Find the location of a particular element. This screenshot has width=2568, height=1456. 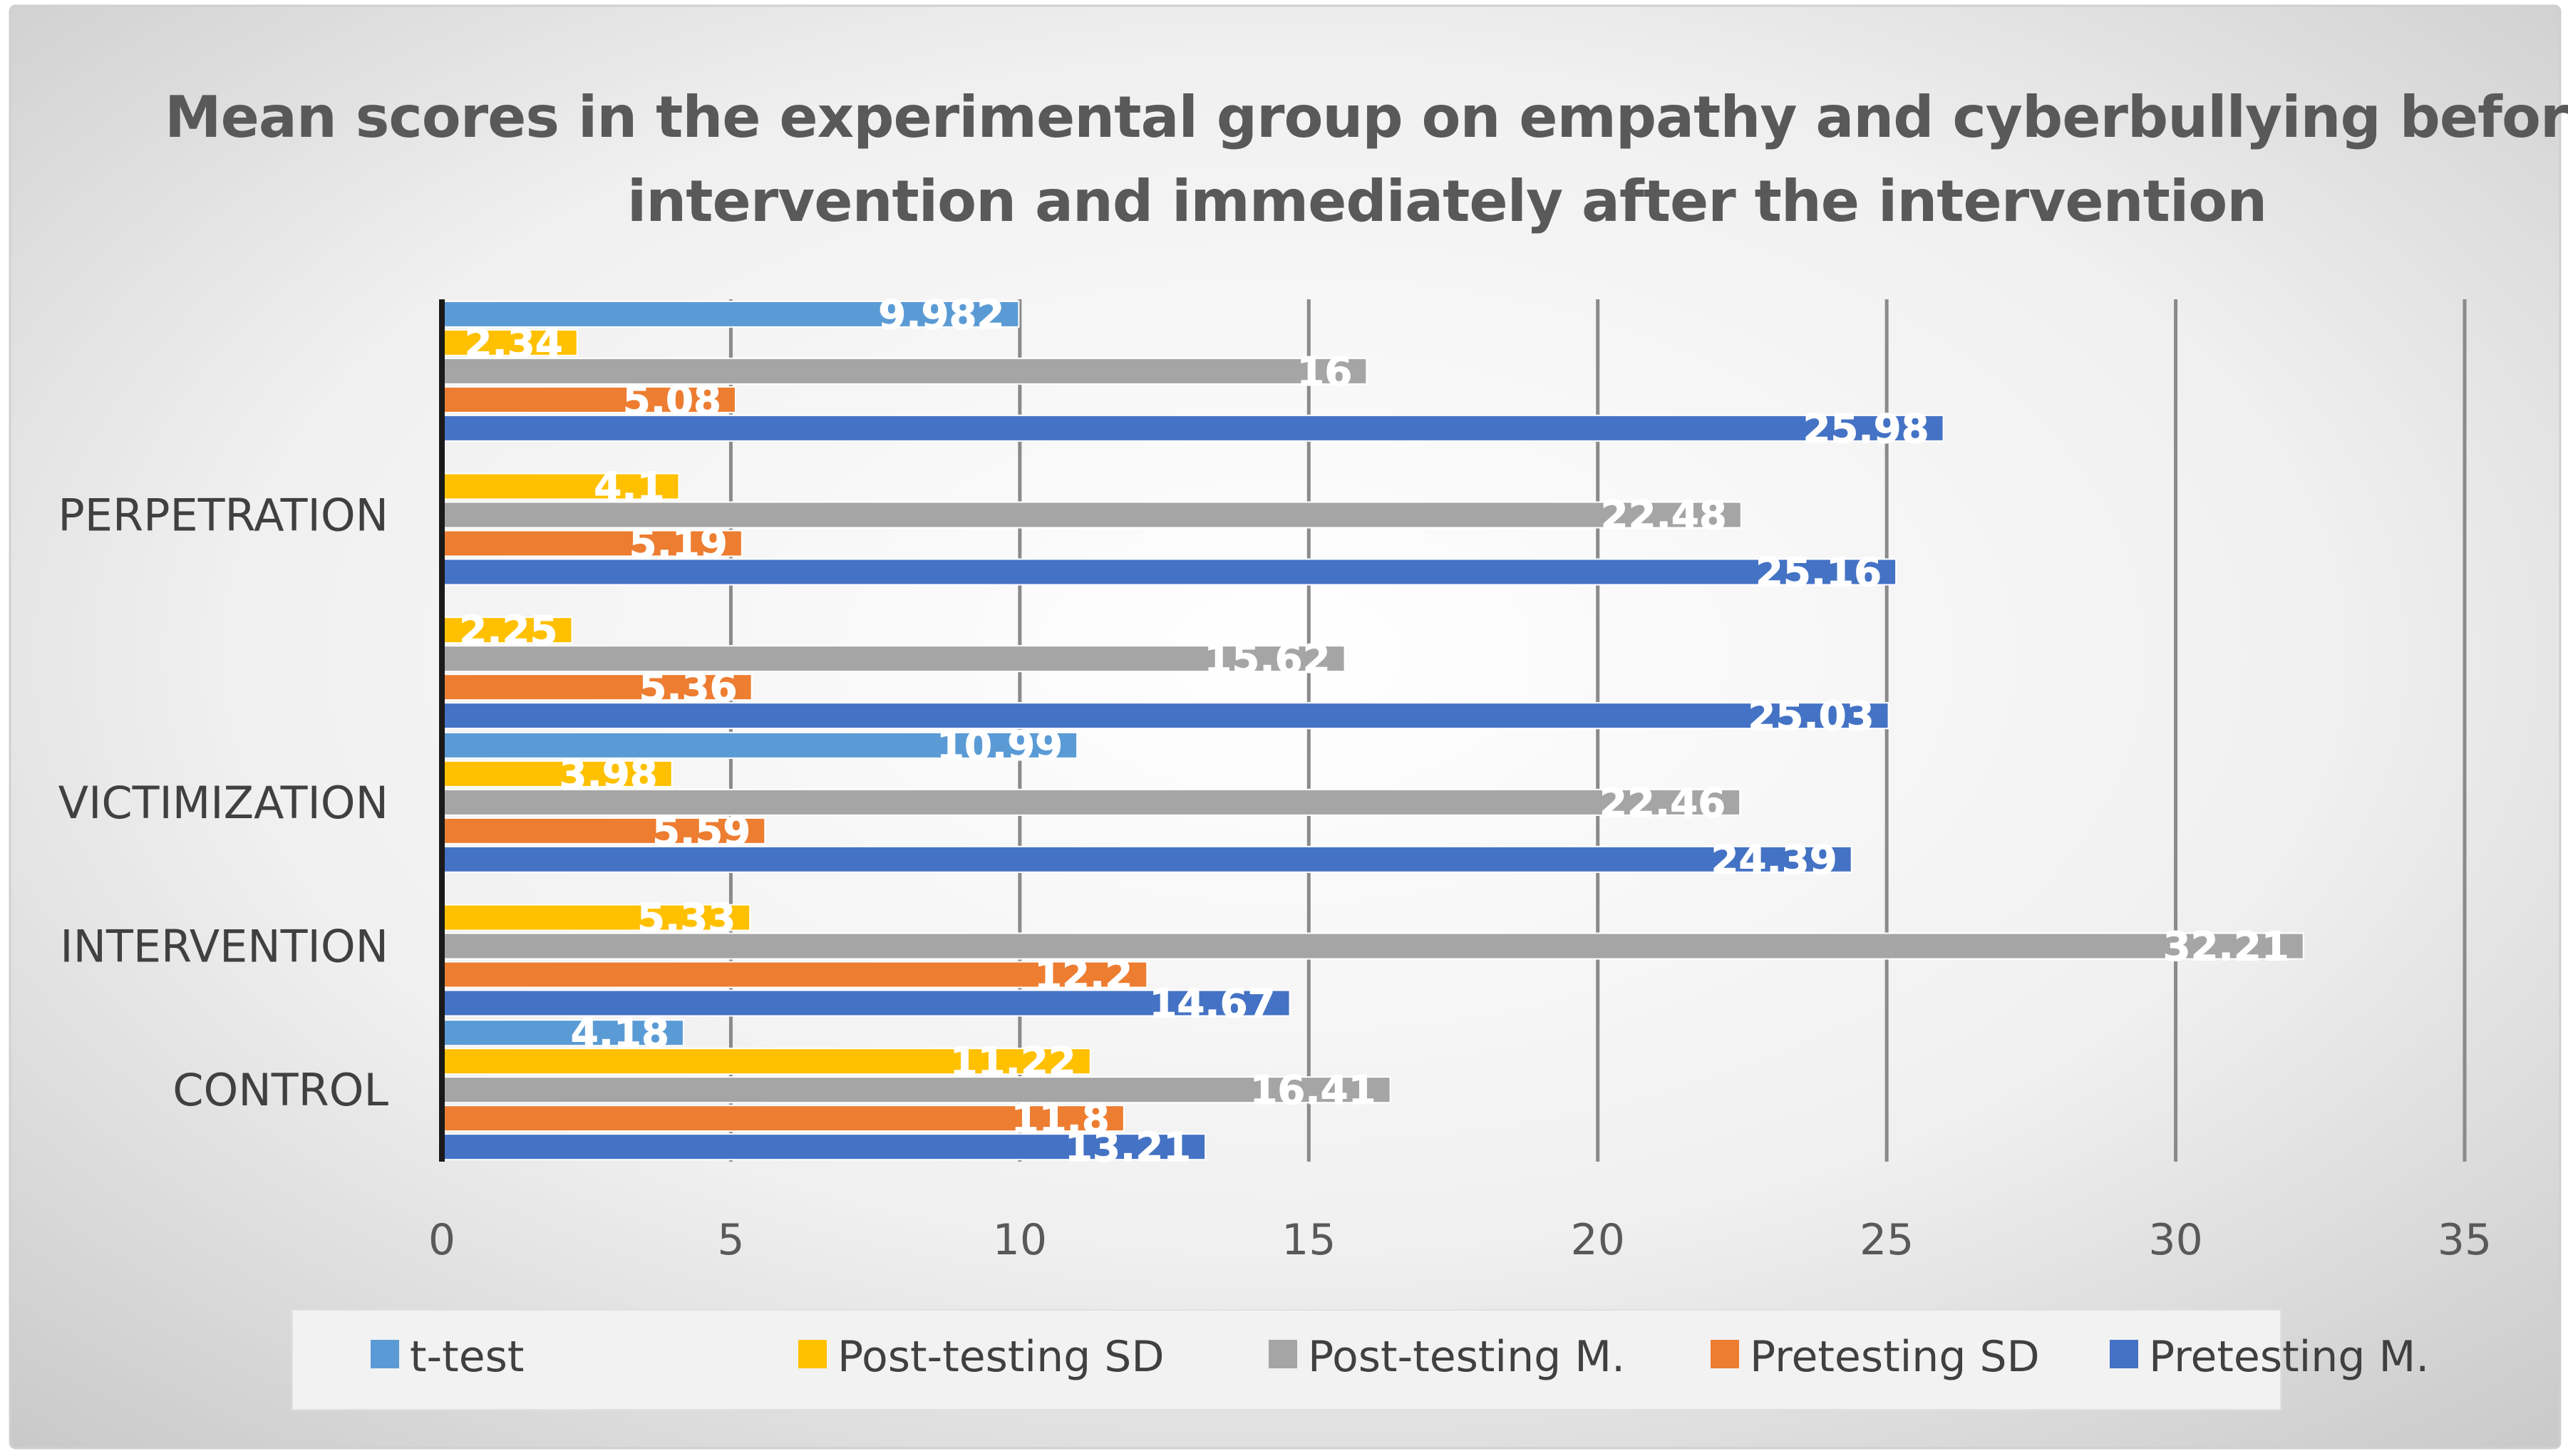

bar-post-testing-sd-cat1 is located at coordinates (596, 917).